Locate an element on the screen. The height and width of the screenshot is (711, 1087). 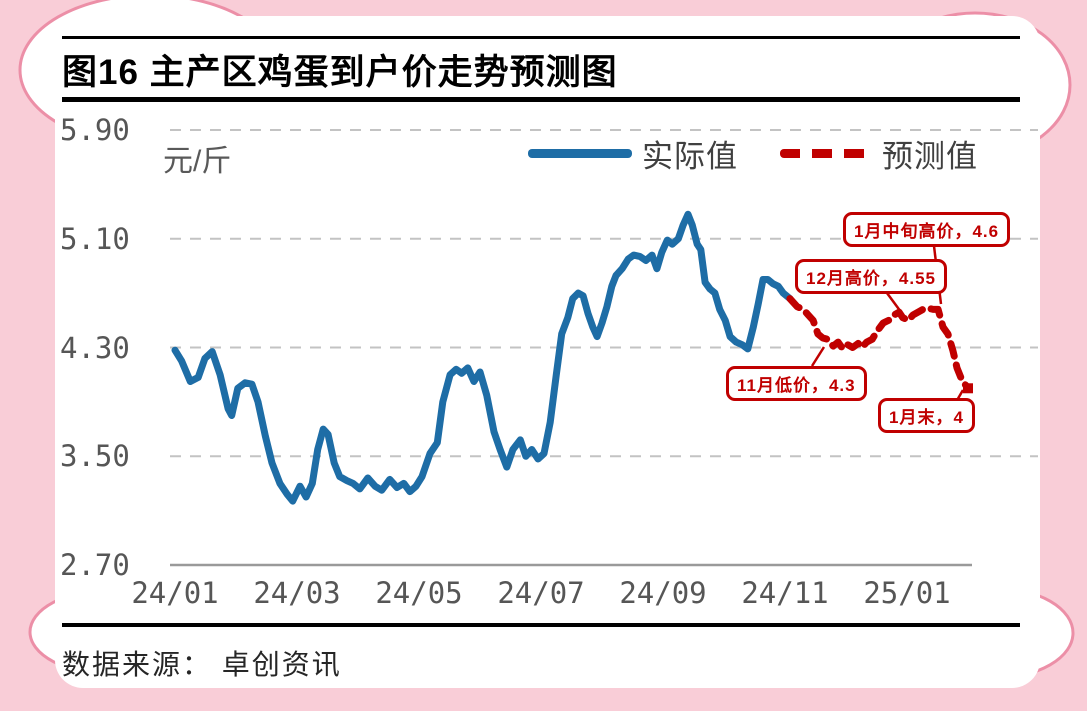
x-tick-label: 24/11 is located at coordinates (785, 593).